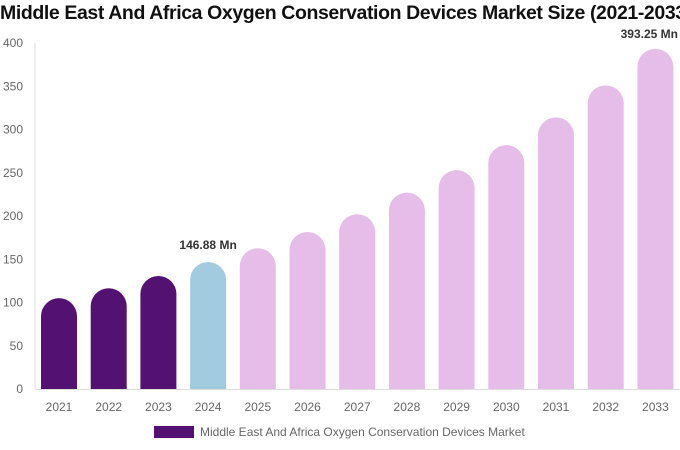 This screenshot has height=450, width=680. Describe the element at coordinates (506, 407) in the screenshot. I see `x-tick-label: 2030` at that location.